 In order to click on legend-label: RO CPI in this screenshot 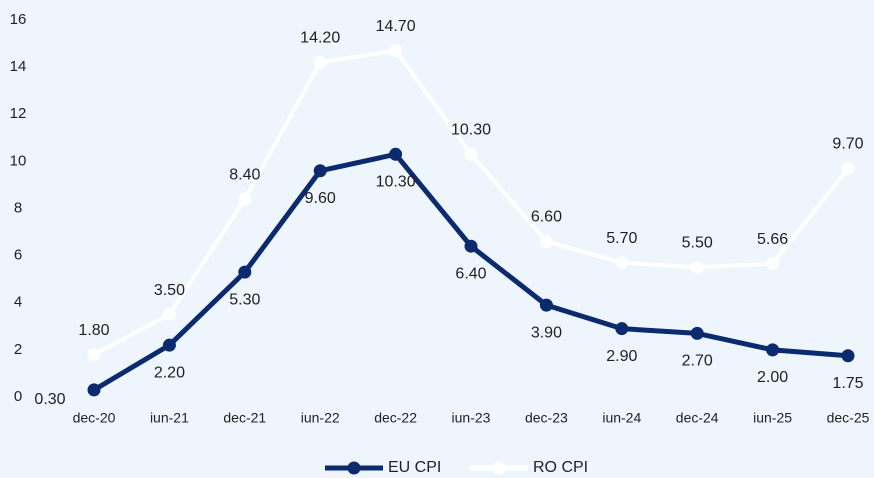, I will do `click(560, 467)`.